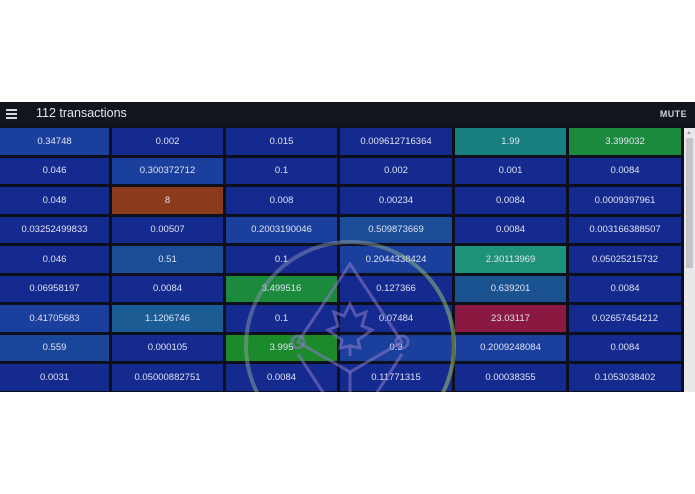  I want to click on transaction-cell: 0.009612716364, so click(396, 141).